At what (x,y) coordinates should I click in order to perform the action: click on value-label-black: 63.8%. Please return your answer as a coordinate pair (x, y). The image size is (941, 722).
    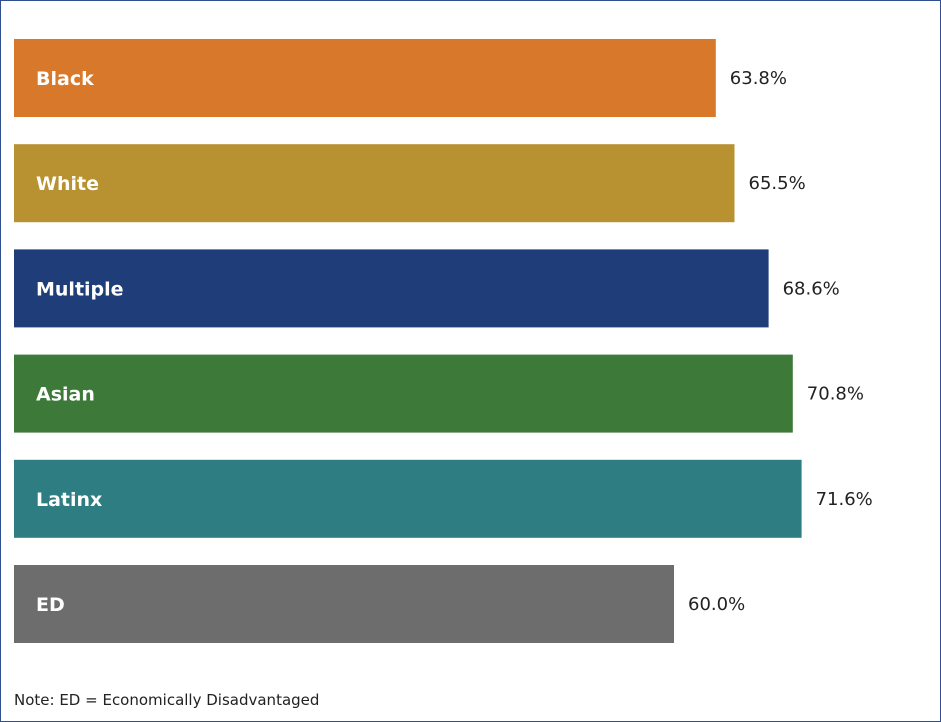
    Looking at the image, I should click on (758, 78).